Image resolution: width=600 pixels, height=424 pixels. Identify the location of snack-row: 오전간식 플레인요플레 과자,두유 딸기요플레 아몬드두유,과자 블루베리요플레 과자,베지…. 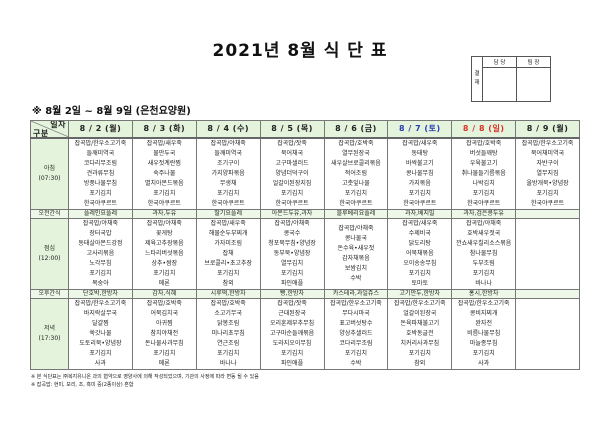
(305, 214).